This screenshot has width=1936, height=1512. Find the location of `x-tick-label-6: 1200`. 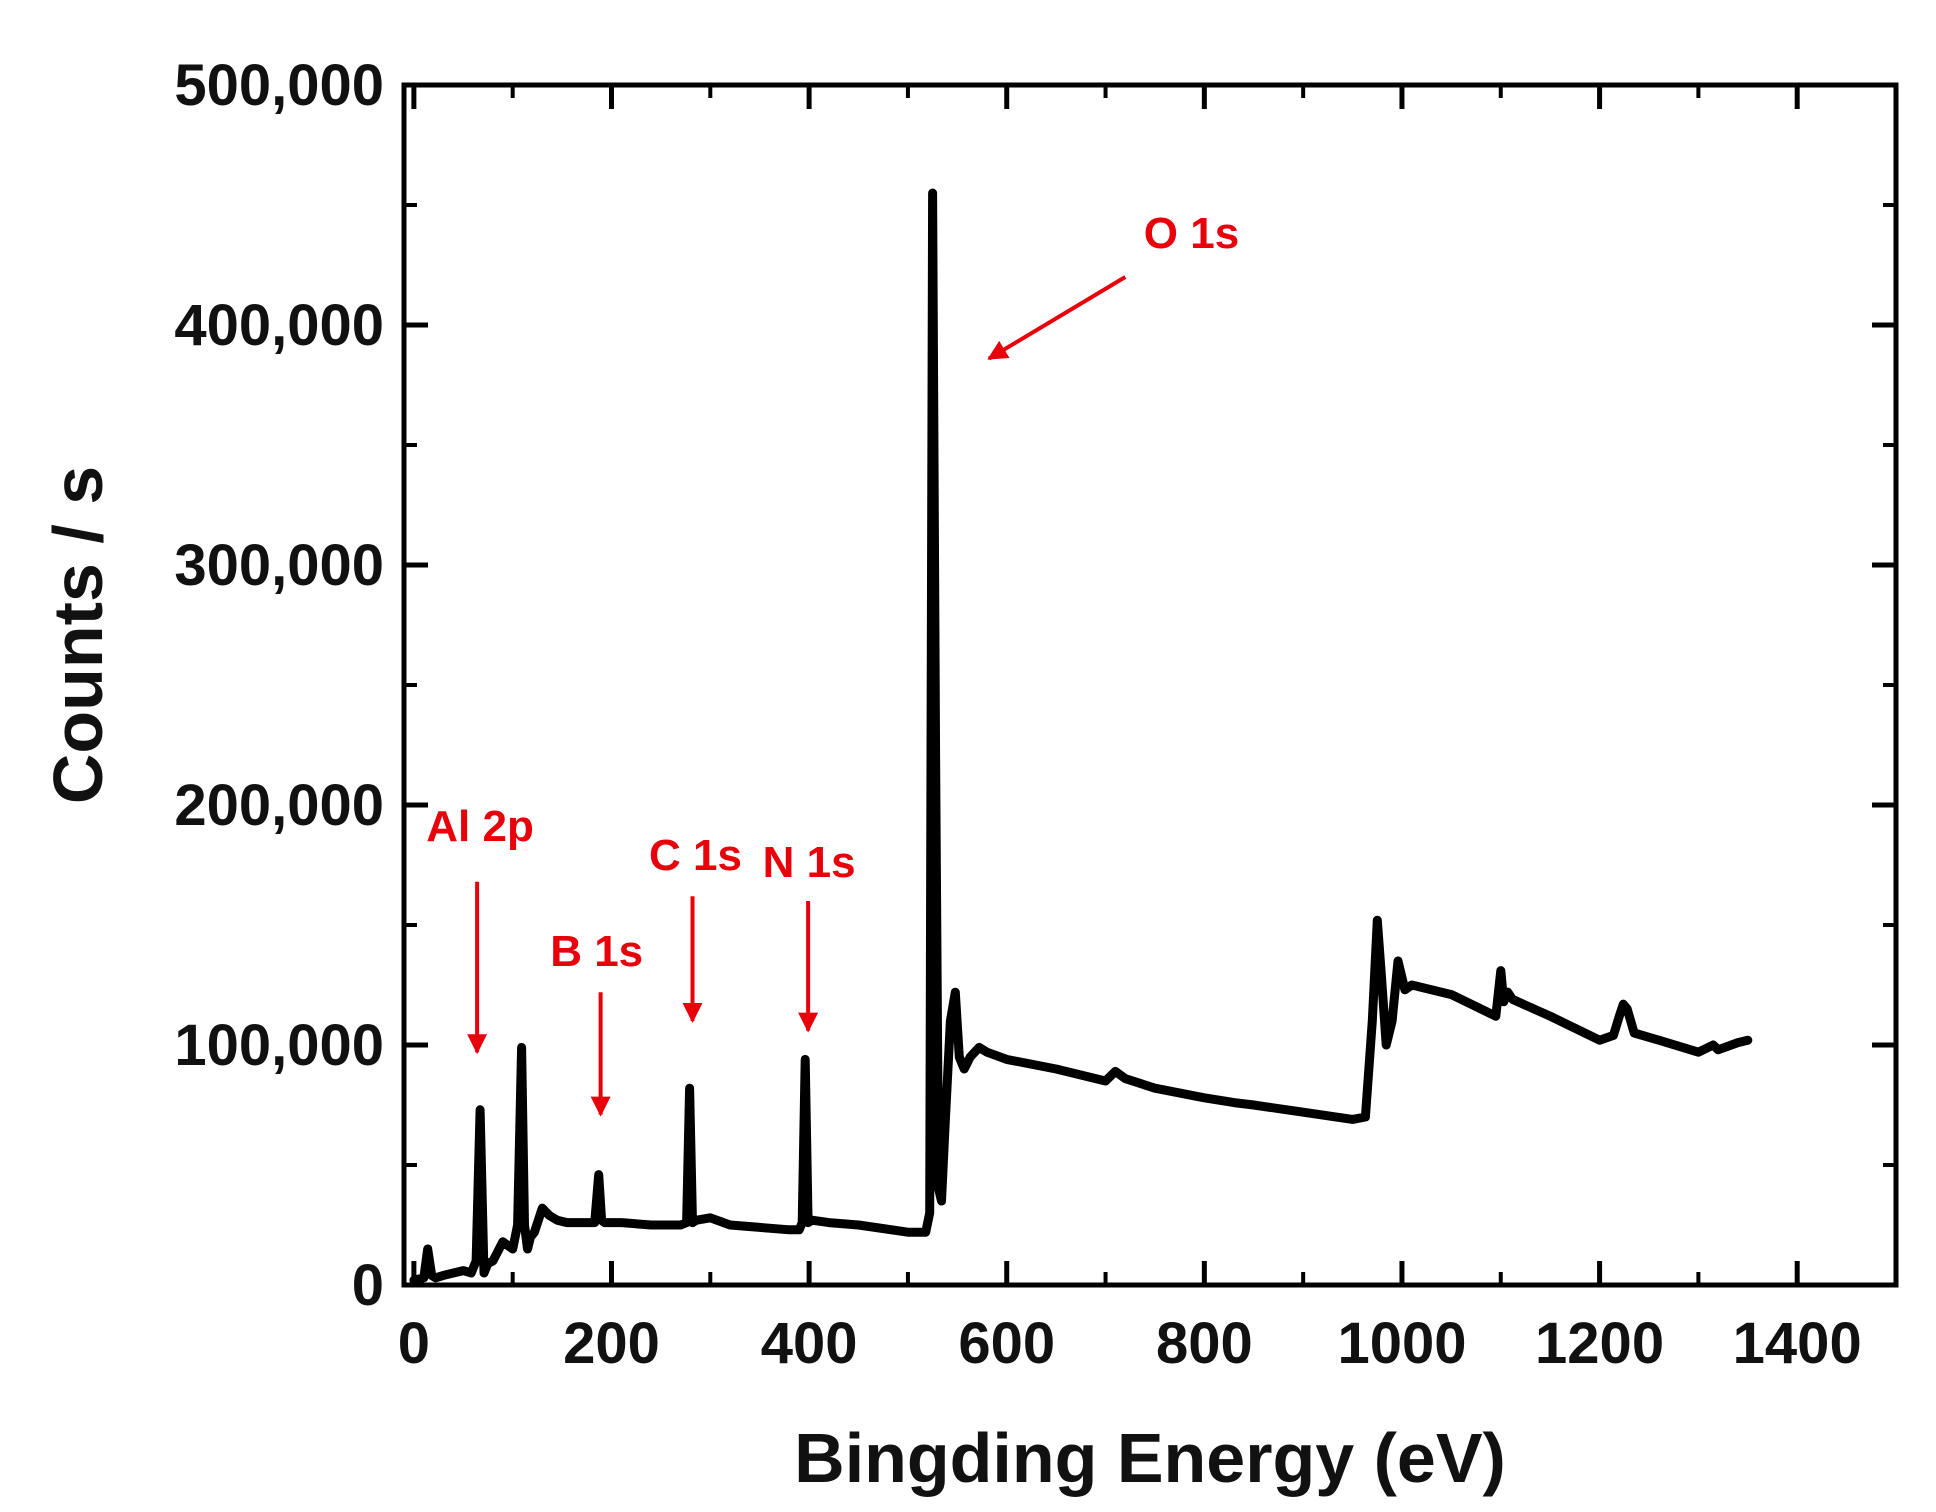

x-tick-label-6: 1200 is located at coordinates (1599, 1343).